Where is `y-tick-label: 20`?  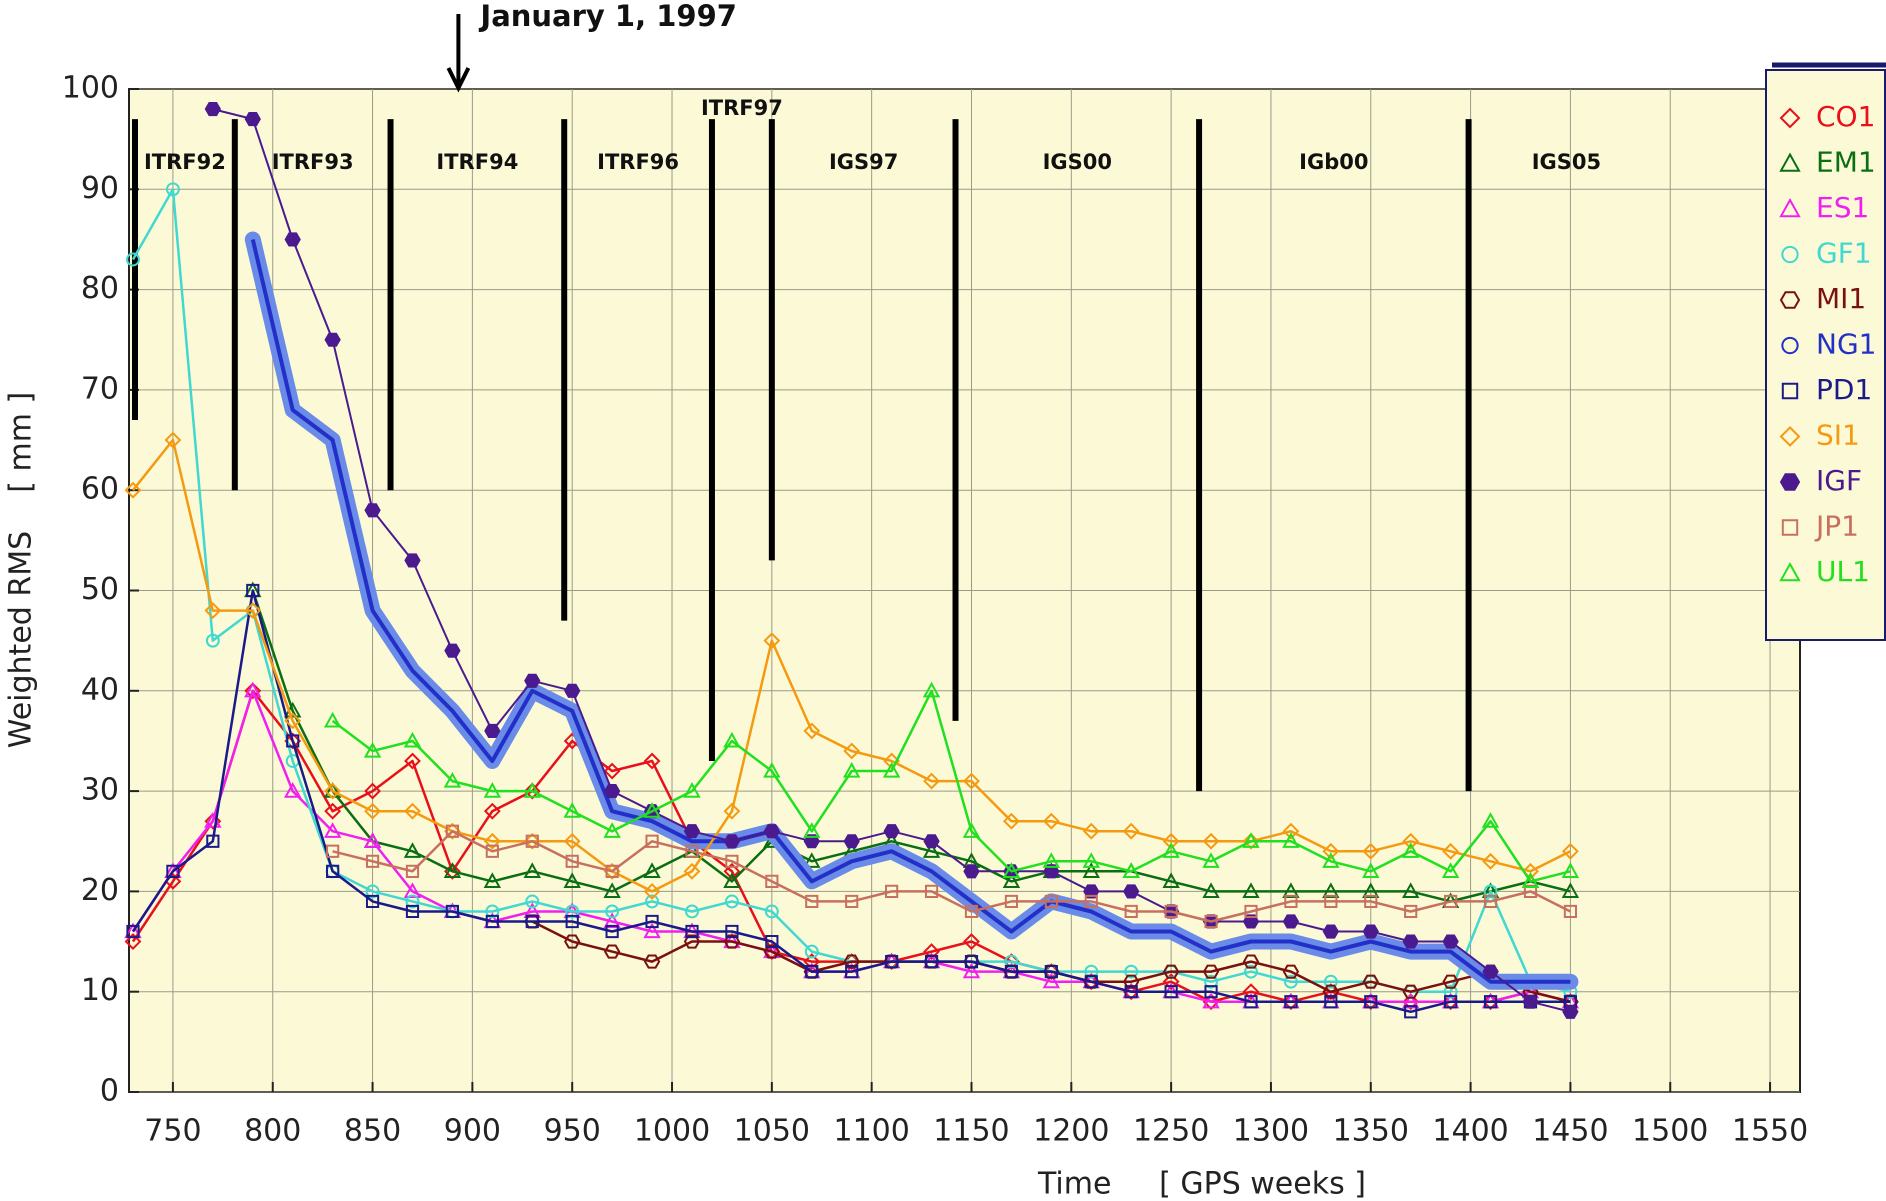
y-tick-label: 20 is located at coordinates (100, 890).